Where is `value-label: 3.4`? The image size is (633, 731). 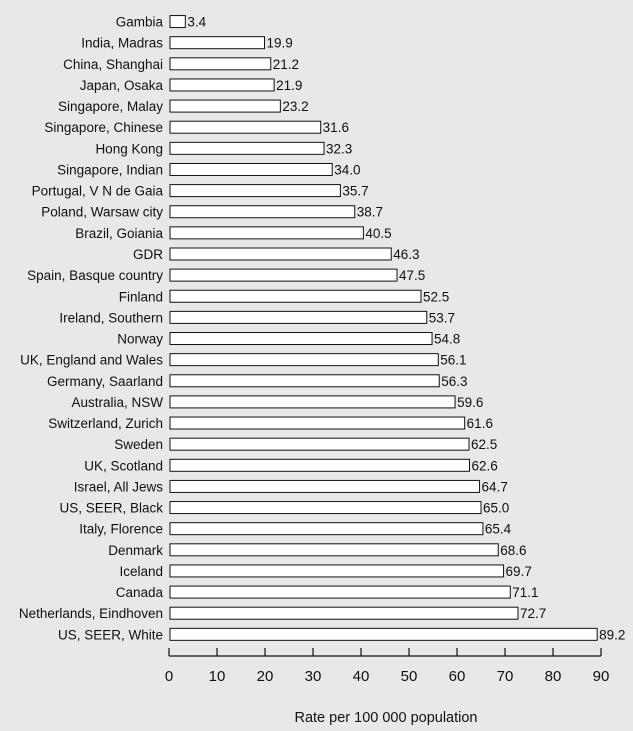
value-label: 3.4 is located at coordinates (196, 22).